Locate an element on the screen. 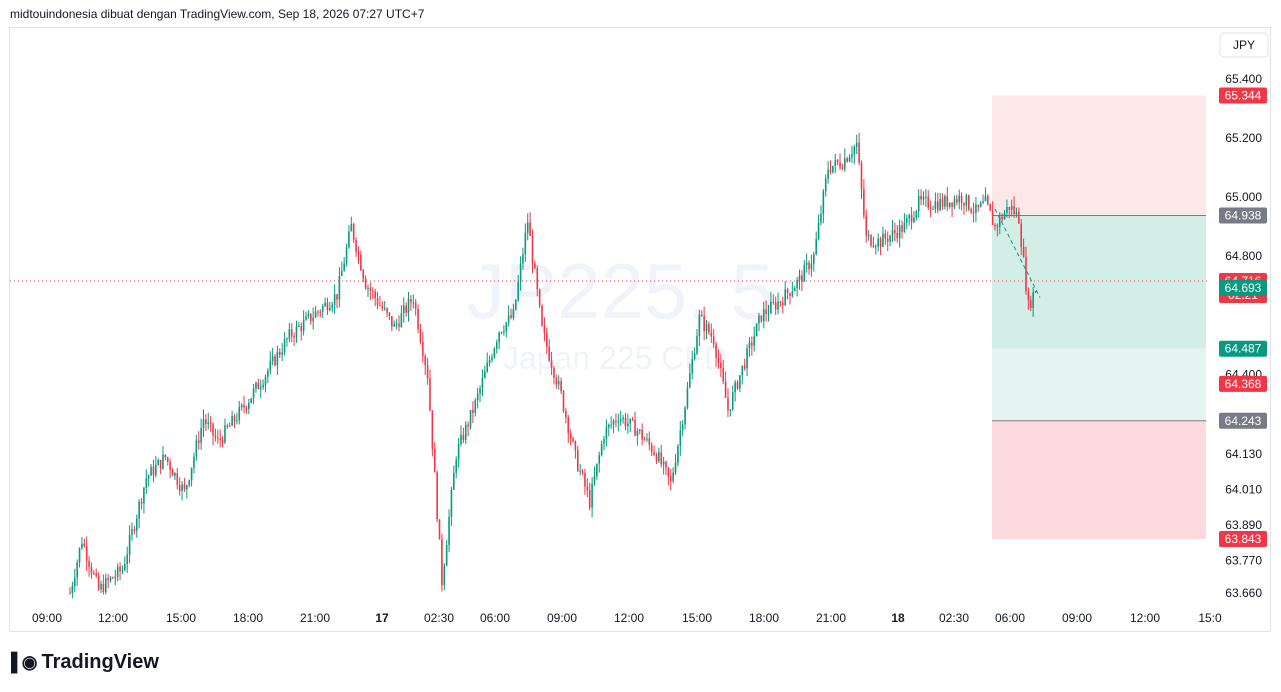 Image resolution: width=1281 pixels, height=692 pixels. watermark-name: Japan 225 CFD is located at coordinates (615, 358).